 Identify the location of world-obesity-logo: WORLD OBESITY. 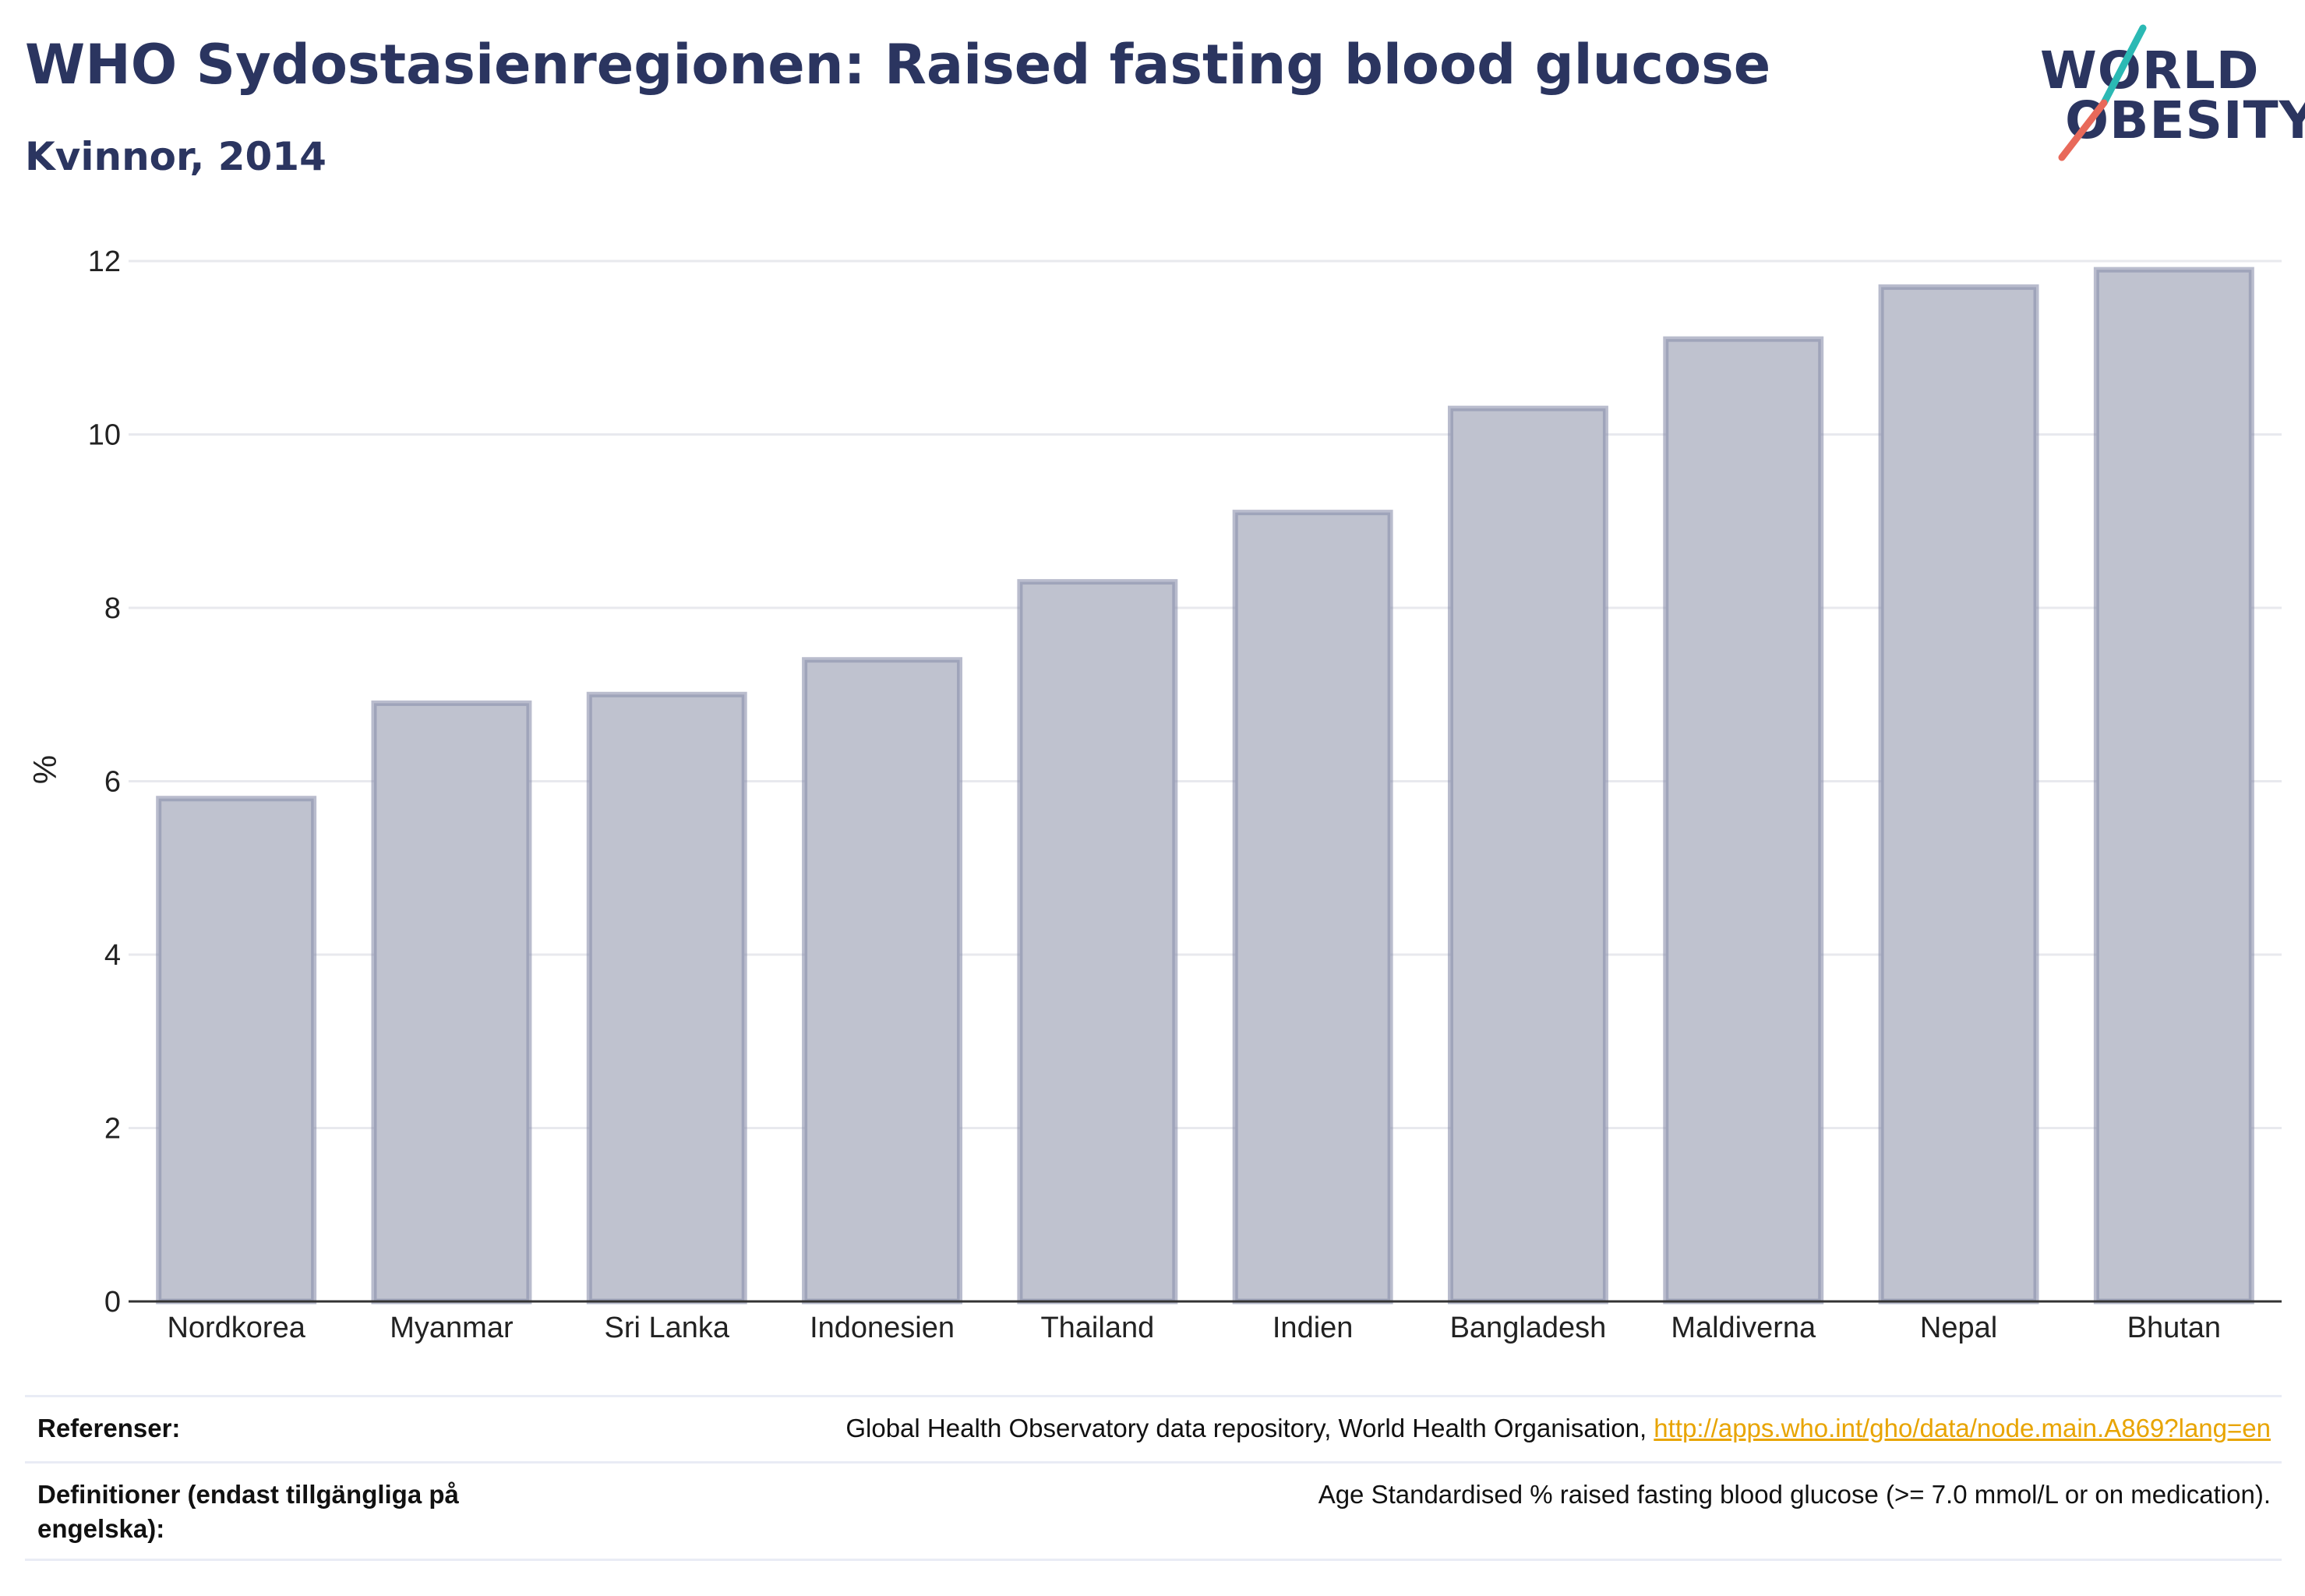
(2165, 93).